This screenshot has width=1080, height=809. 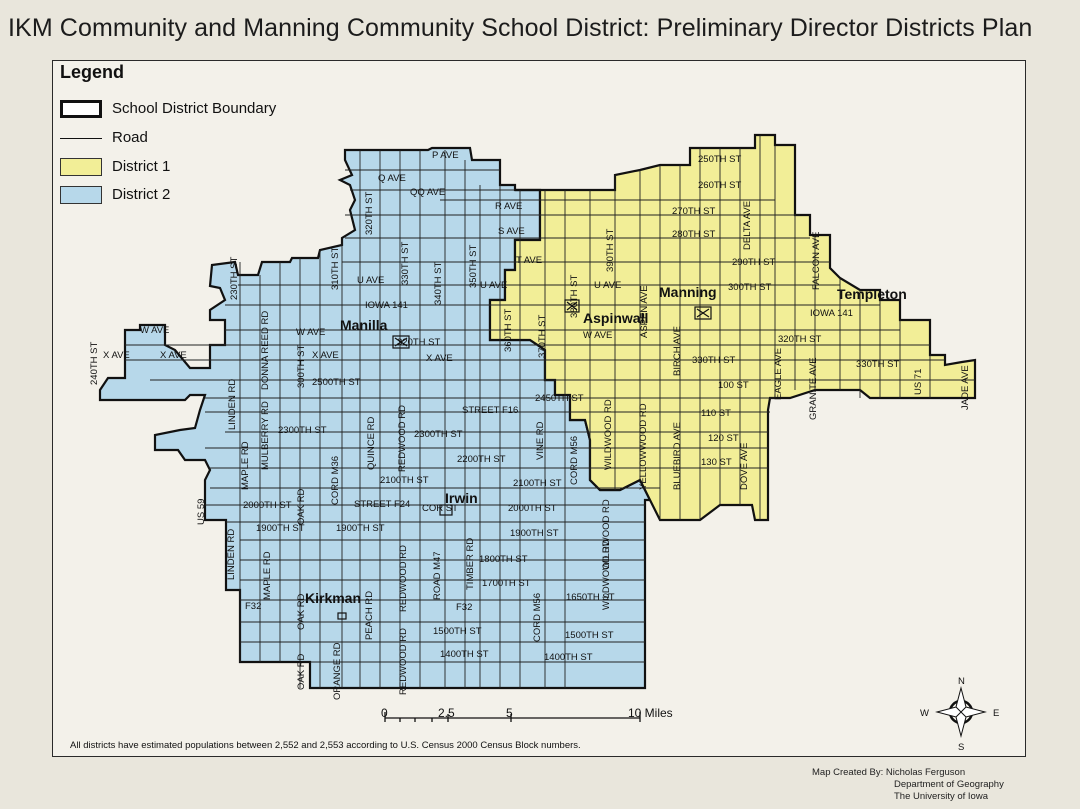 I want to click on scale-tick-label: 2.5, so click(x=446, y=713).